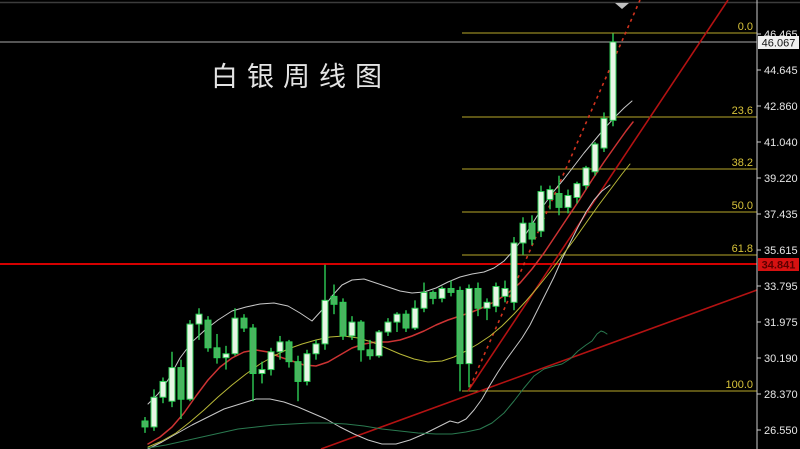  I want to click on axis-label: 39.220, so click(781, 179).